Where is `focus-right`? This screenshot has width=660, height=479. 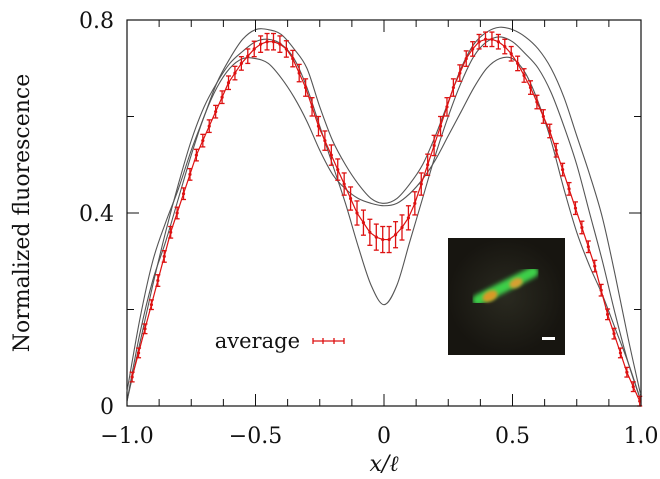 focus-right is located at coordinates (516, 283).